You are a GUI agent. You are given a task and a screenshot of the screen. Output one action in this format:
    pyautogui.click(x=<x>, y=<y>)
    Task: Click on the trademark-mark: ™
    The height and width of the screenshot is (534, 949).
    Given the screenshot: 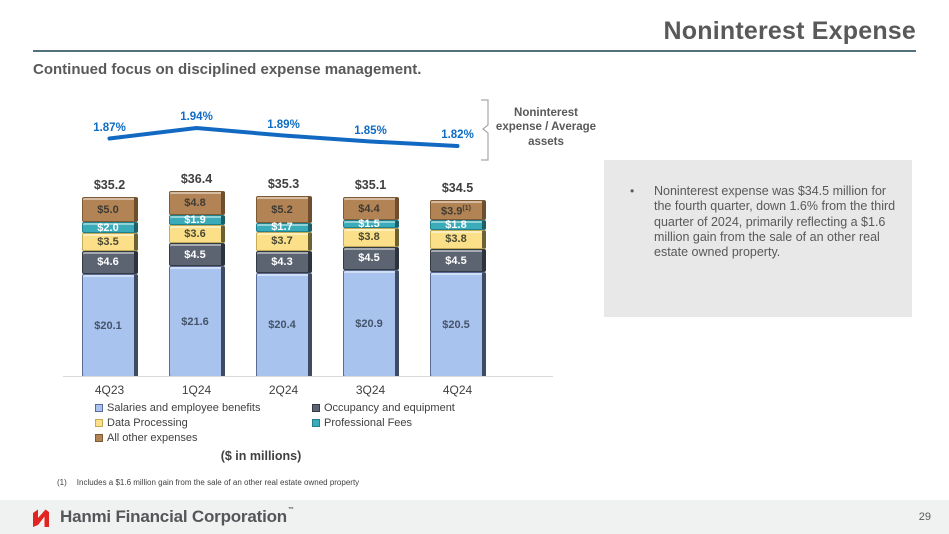 What is the action you would take?
    pyautogui.click(x=290, y=510)
    